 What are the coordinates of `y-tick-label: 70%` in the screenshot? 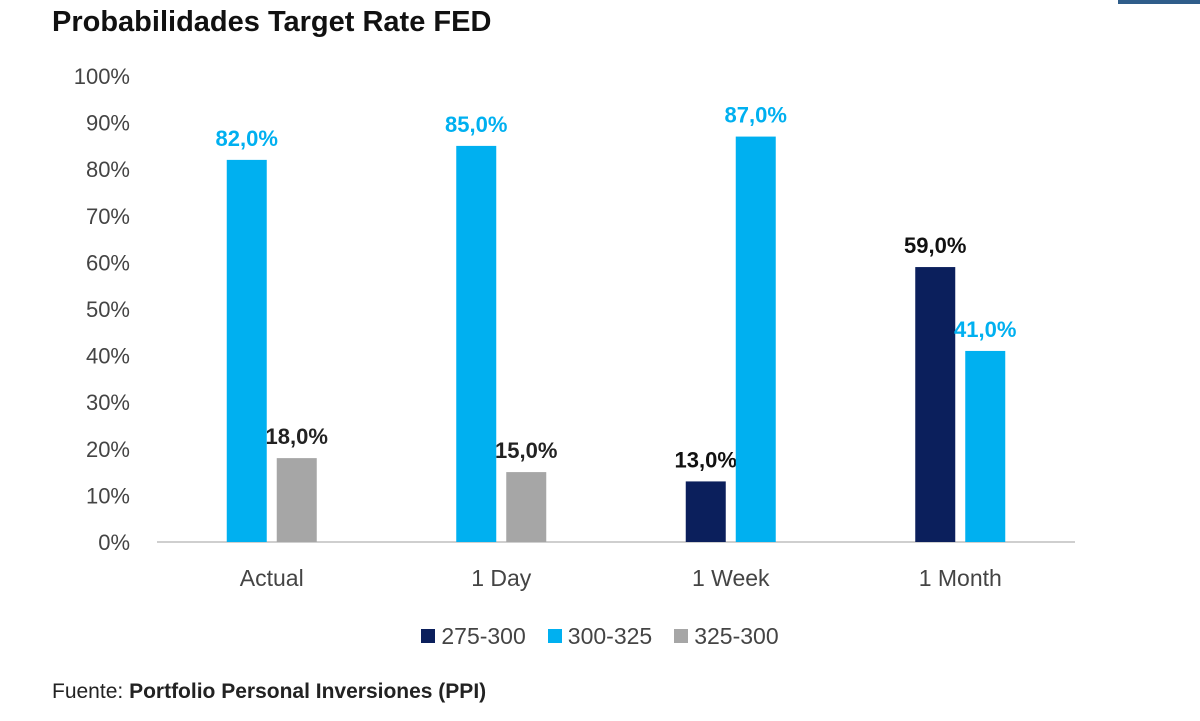 It's located at (108, 216).